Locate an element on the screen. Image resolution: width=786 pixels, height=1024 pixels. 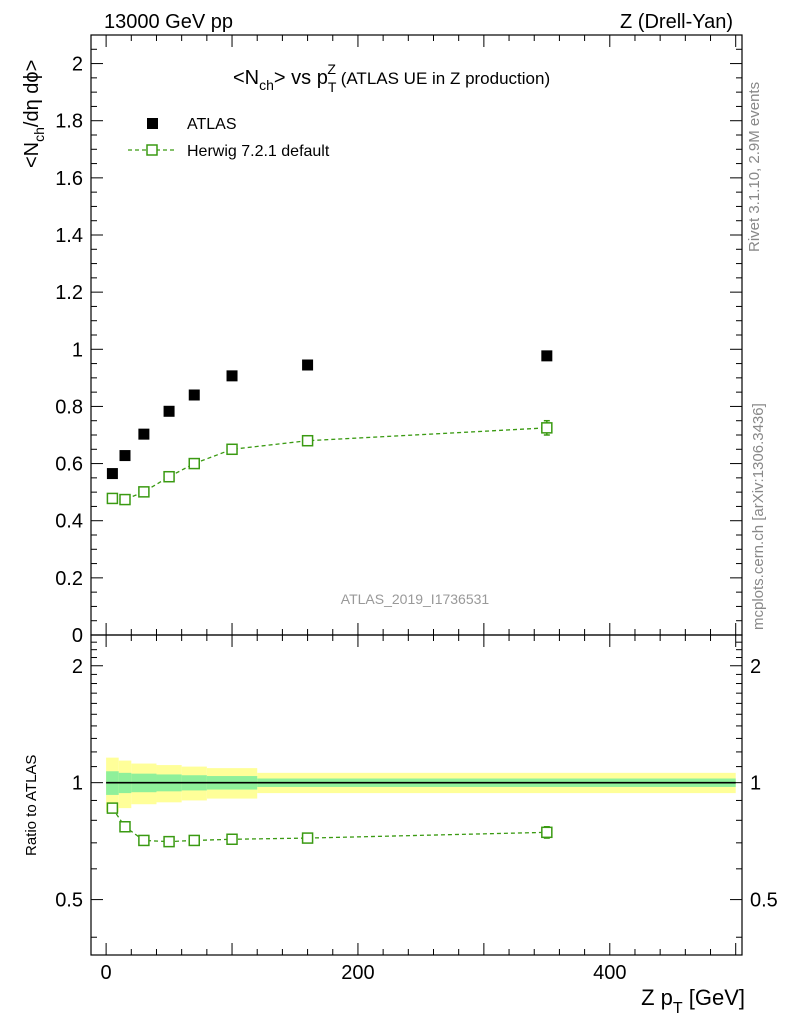
main-y-axis-label: <Nch/dη dϕ> is located at coordinates (34, 114).